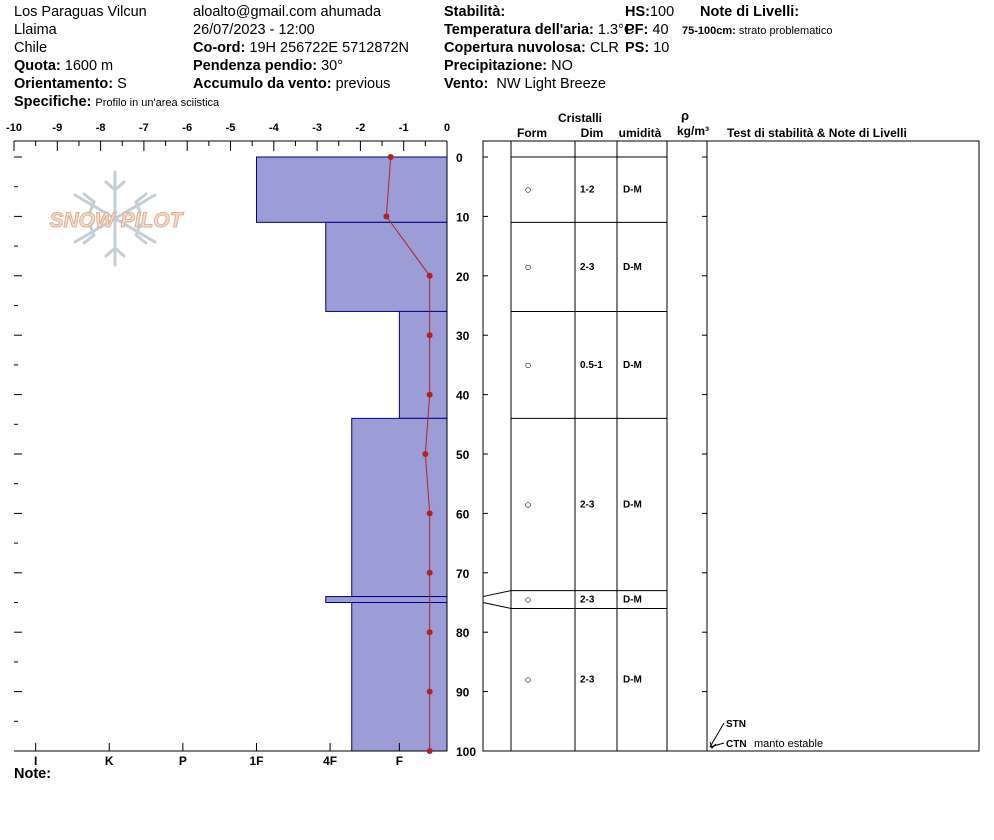  I want to click on logo-text: SNOW PILOT, so click(117, 220).